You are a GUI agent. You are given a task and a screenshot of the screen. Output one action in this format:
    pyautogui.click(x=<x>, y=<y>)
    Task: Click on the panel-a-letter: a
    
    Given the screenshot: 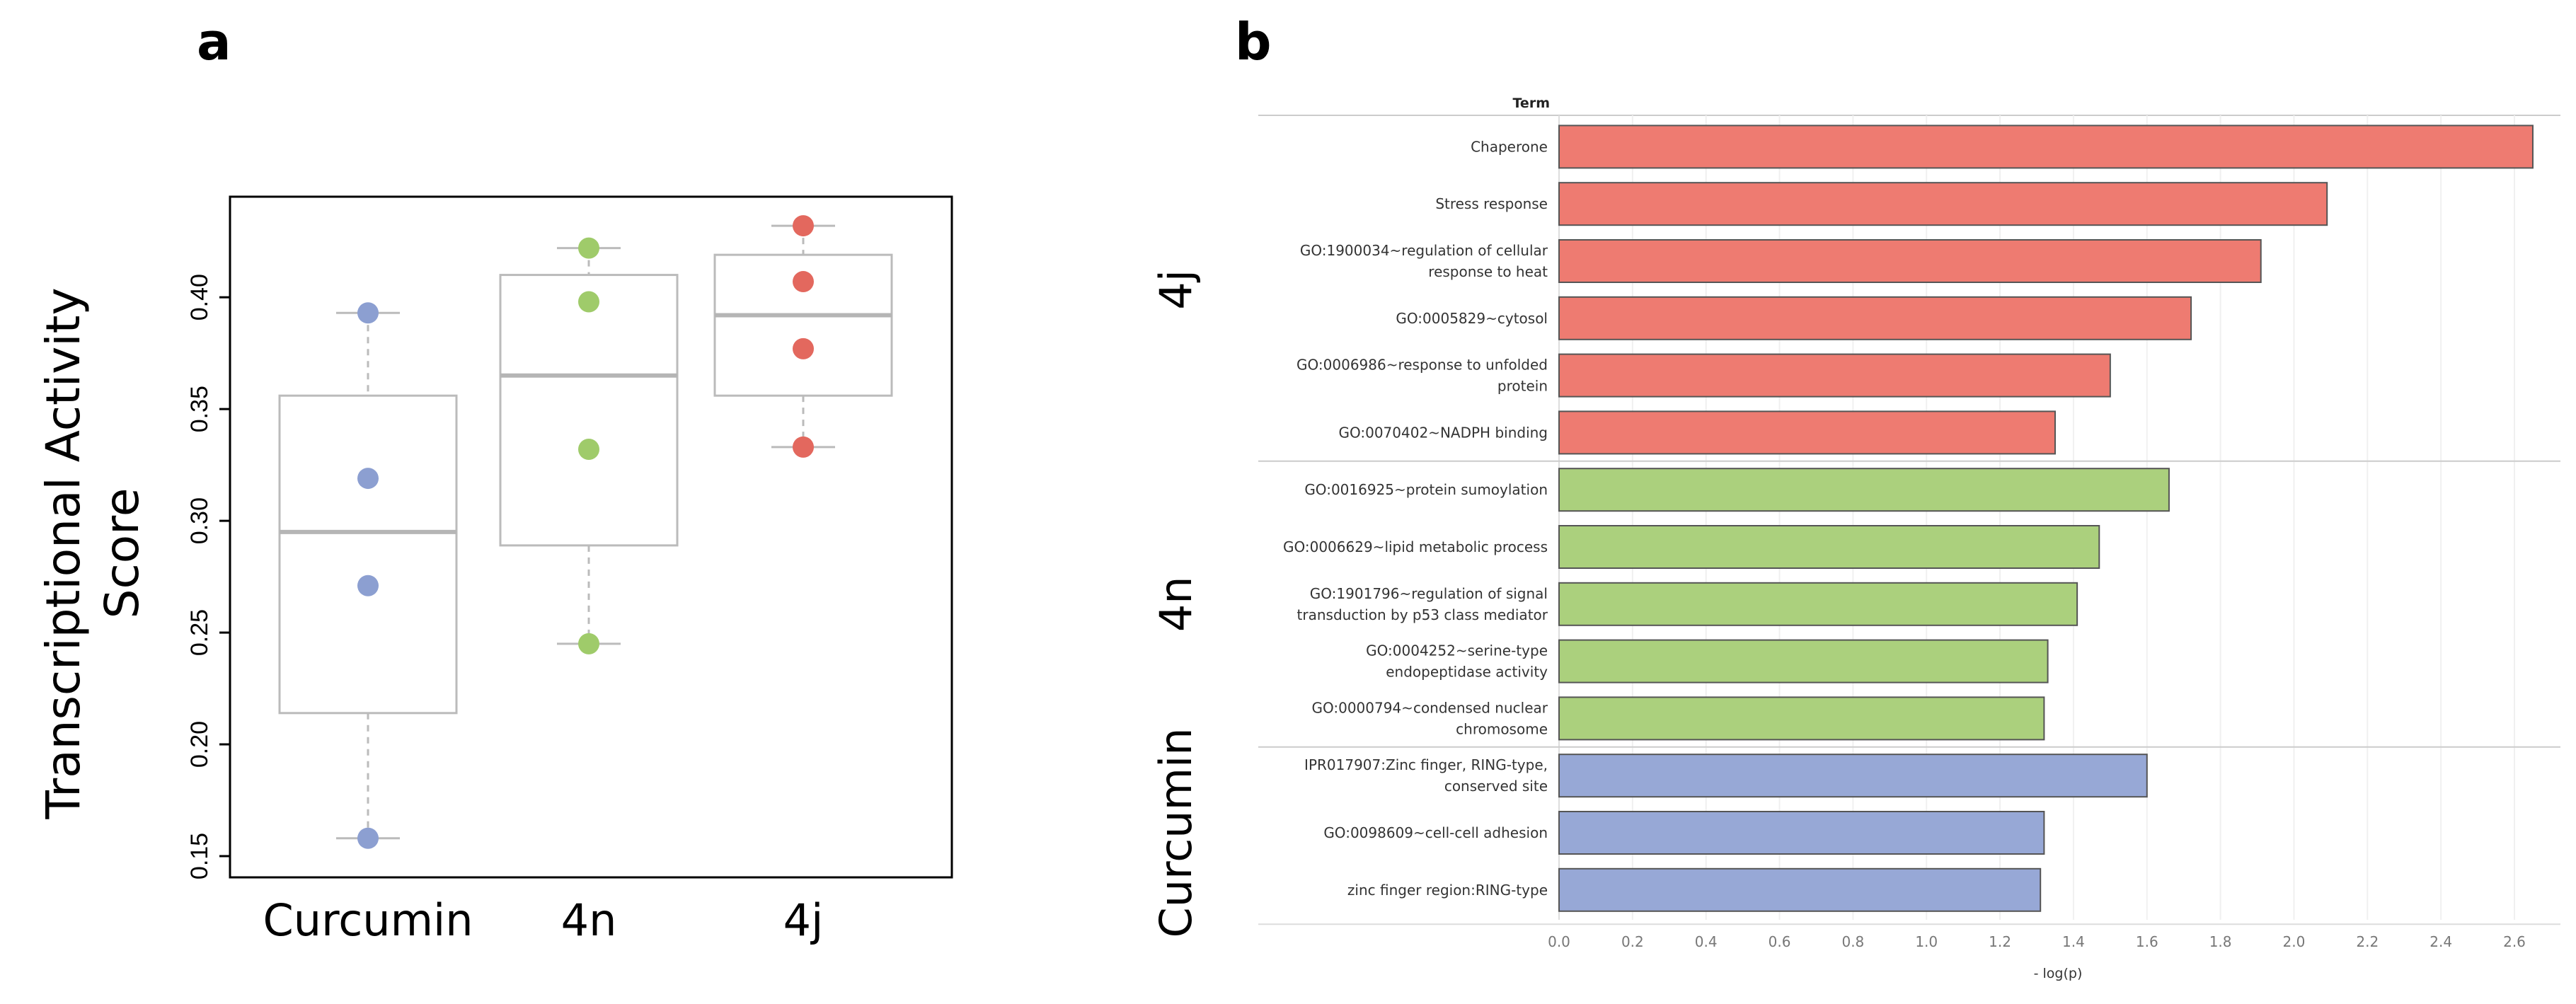 What is the action you would take?
    pyautogui.click(x=214, y=41)
    